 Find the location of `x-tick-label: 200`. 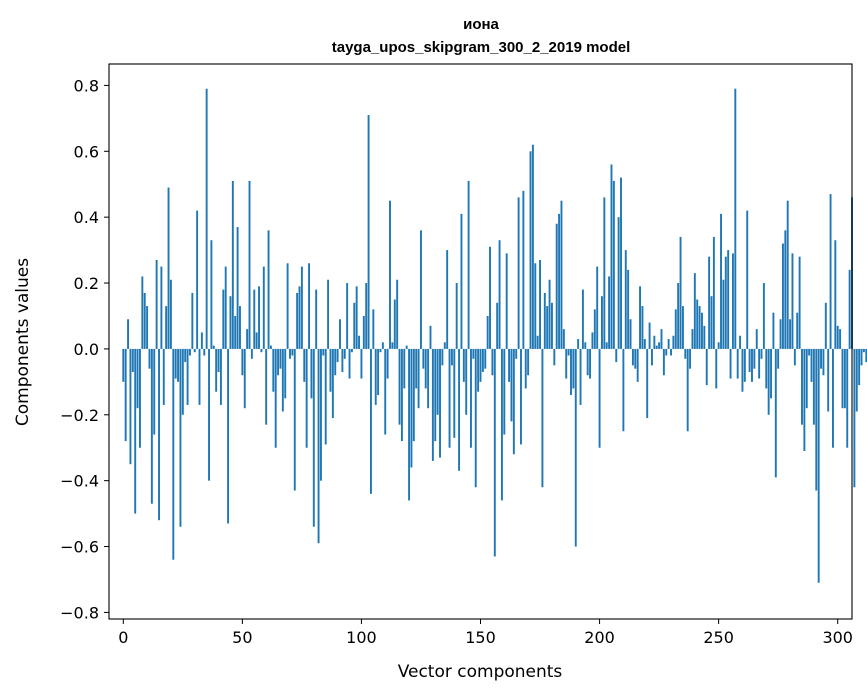

x-tick-label: 200 is located at coordinates (599, 637).